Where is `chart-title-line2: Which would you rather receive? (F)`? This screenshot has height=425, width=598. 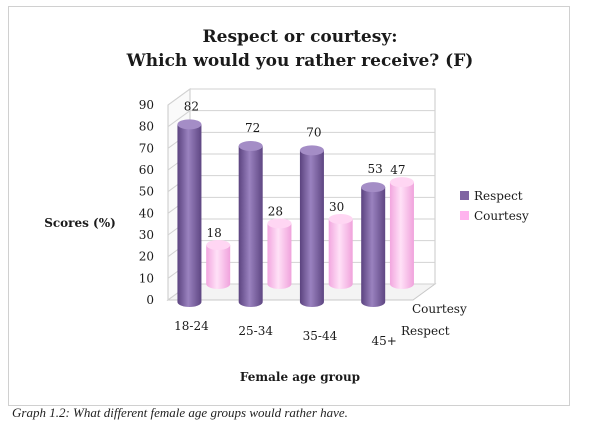
chart-title-line2: Which would you rather receive? (F) is located at coordinates (300, 61).